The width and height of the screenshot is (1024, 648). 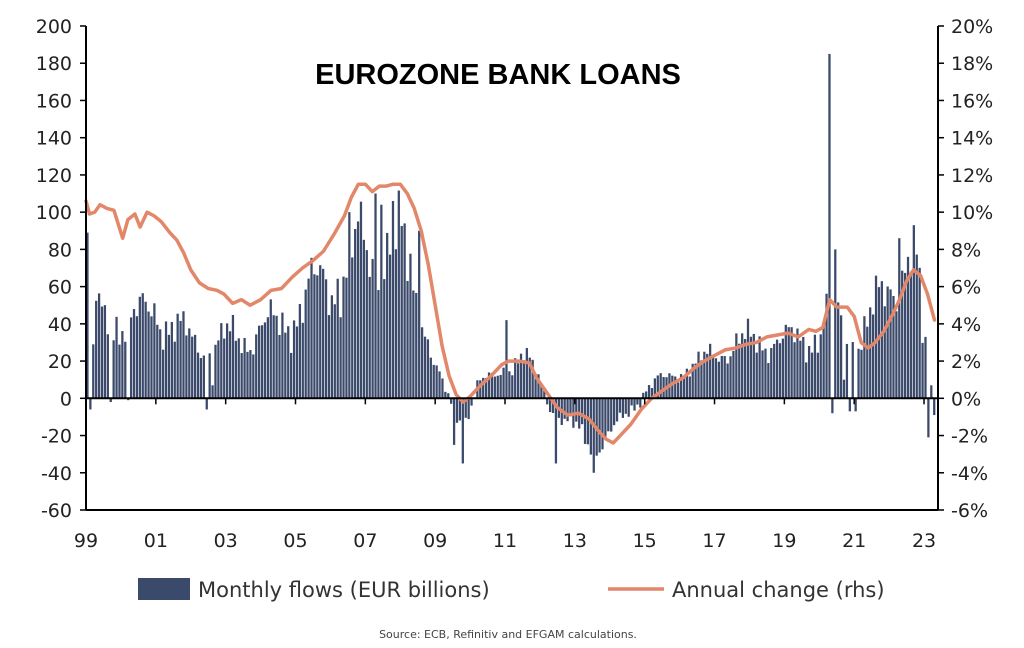 I want to click on right-tick-label: 8%, so click(x=966, y=250).